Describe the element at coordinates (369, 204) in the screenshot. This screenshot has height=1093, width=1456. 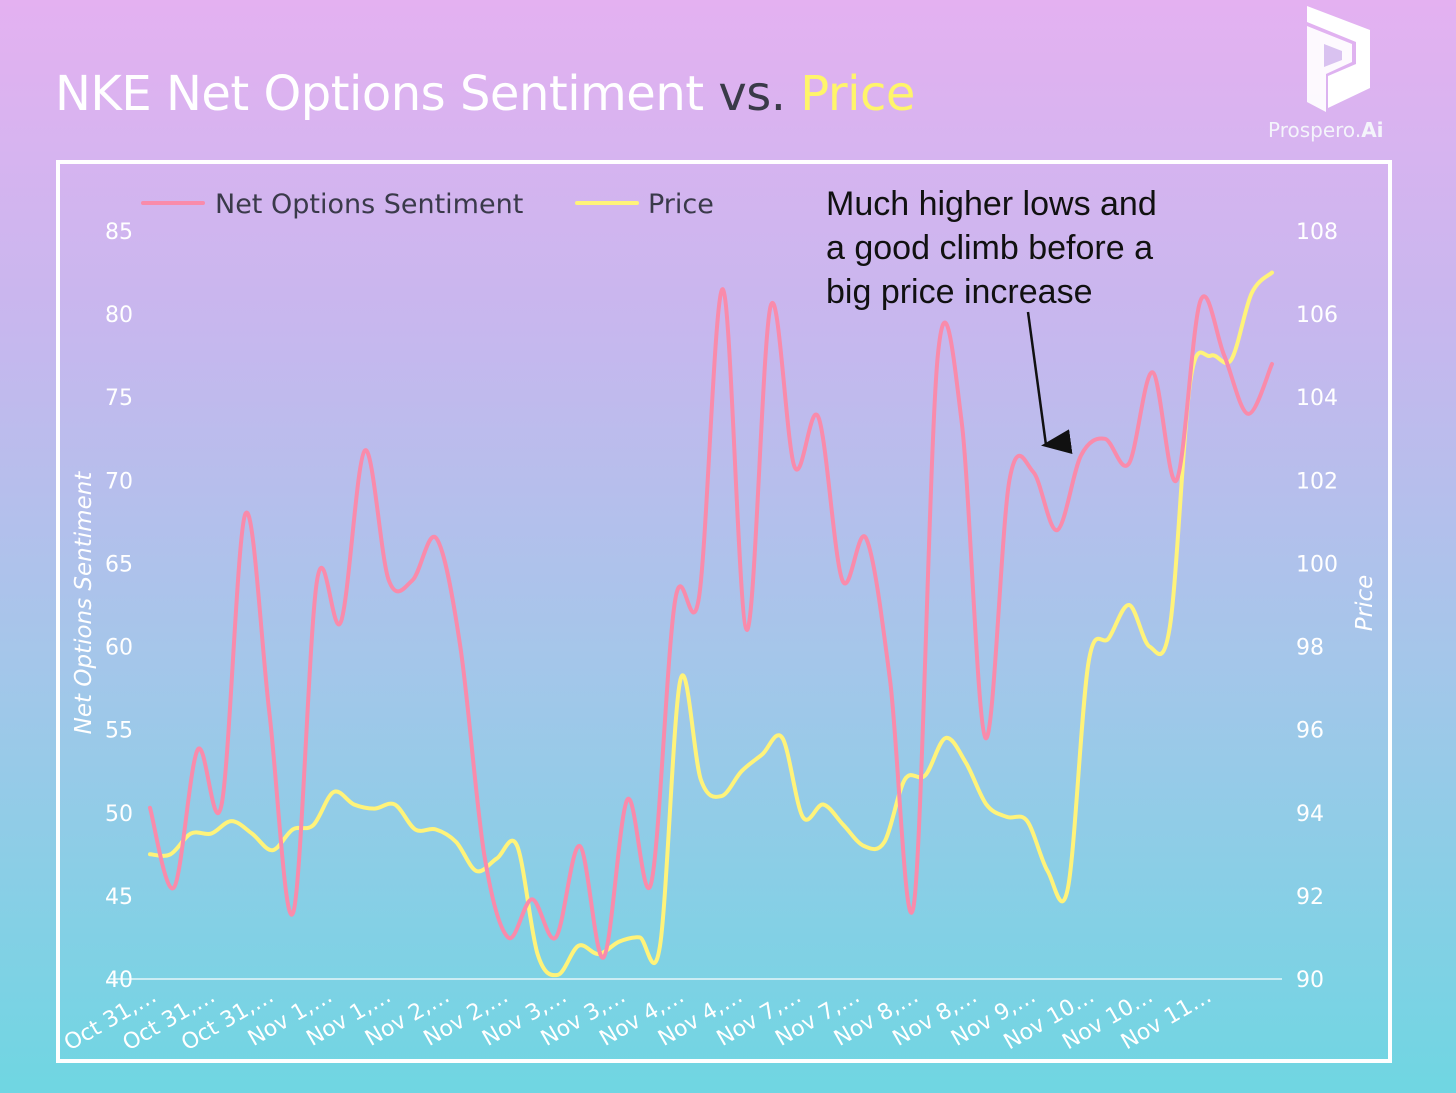
I see `legend-label-sentiment: Net Options Sentiment` at that location.